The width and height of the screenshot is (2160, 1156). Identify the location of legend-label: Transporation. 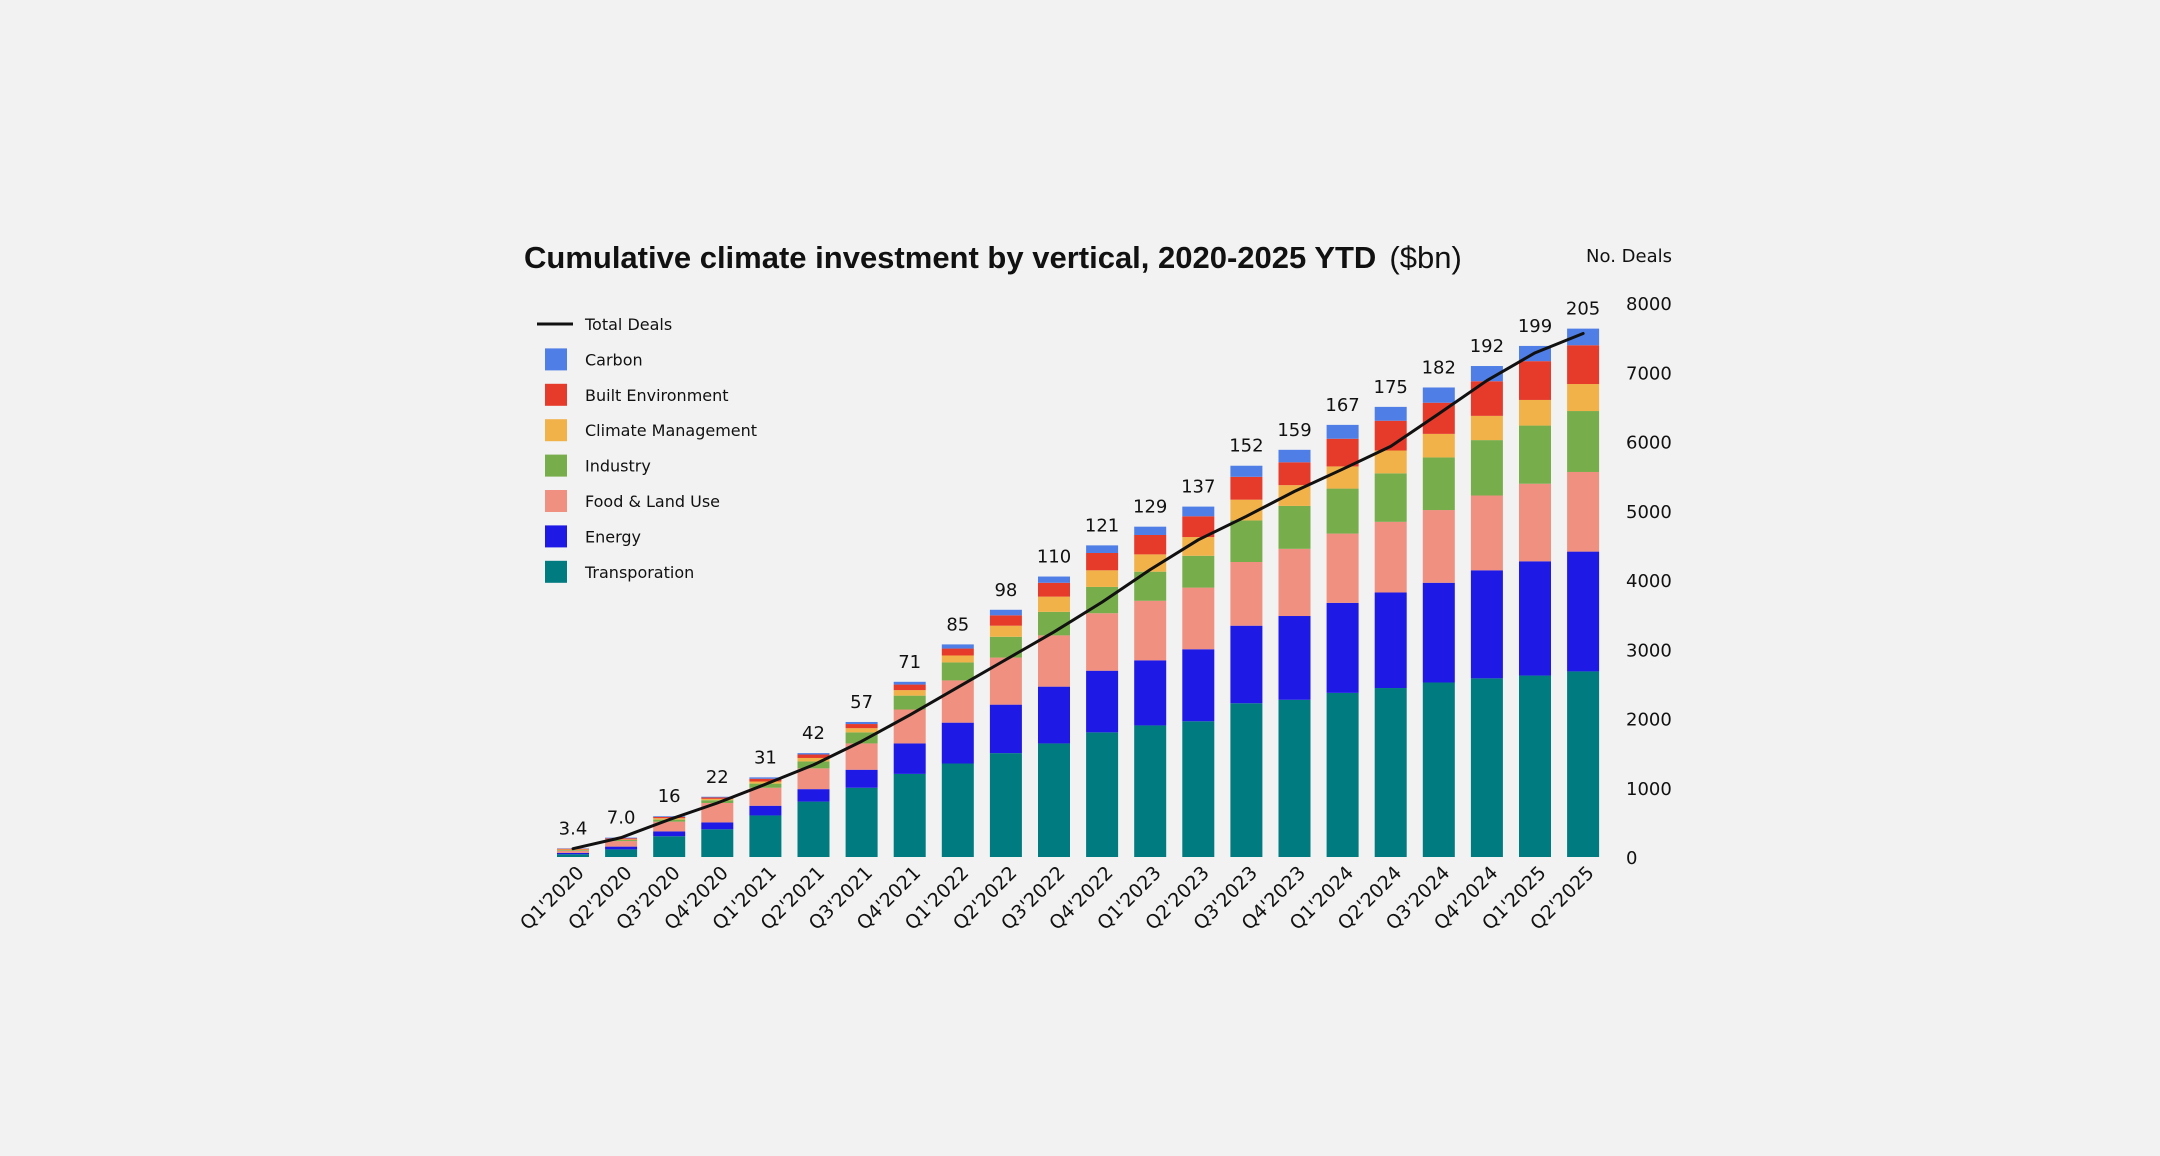
(639, 572).